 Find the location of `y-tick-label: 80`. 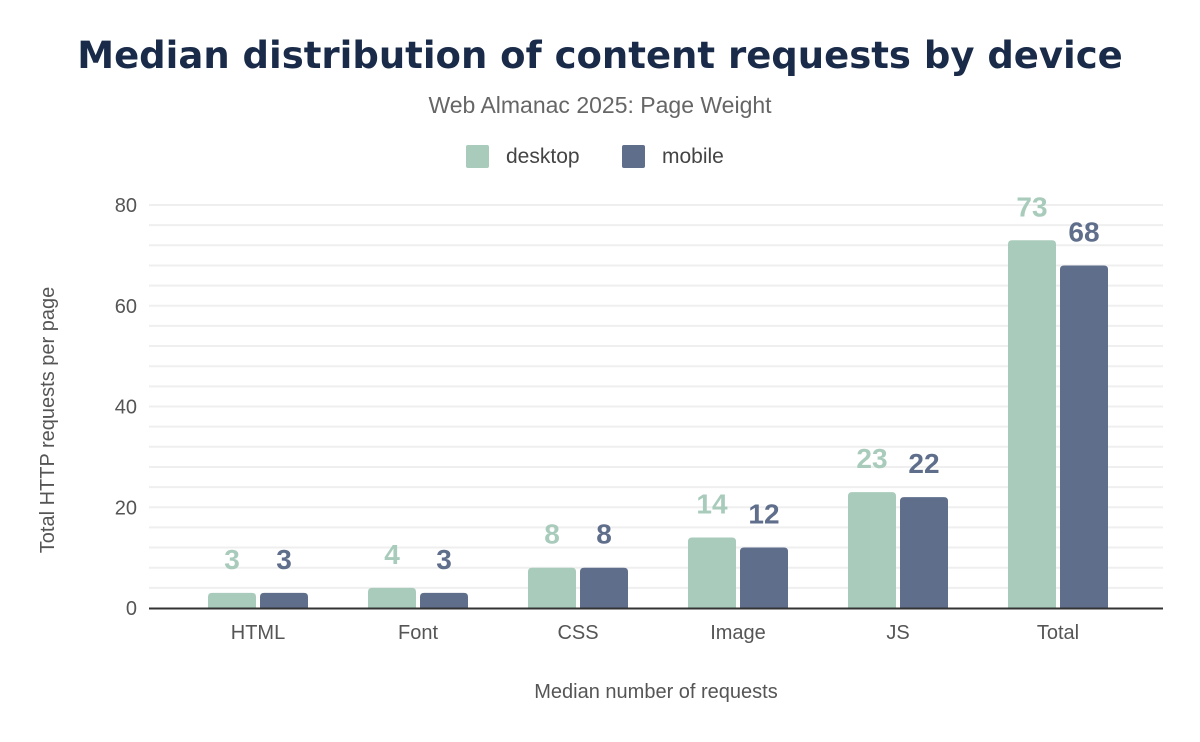

y-tick-label: 80 is located at coordinates (126, 206).